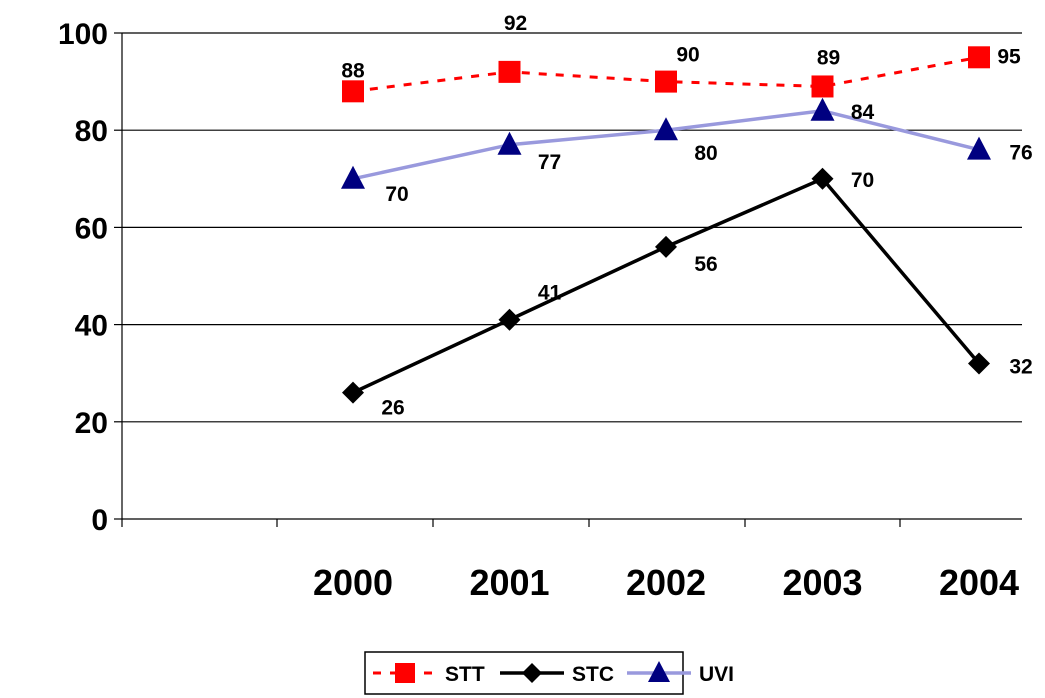 This screenshot has height=698, width=1045. Describe the element at coordinates (532, 673) in the screenshot. I see `legend-marker-stc` at that location.